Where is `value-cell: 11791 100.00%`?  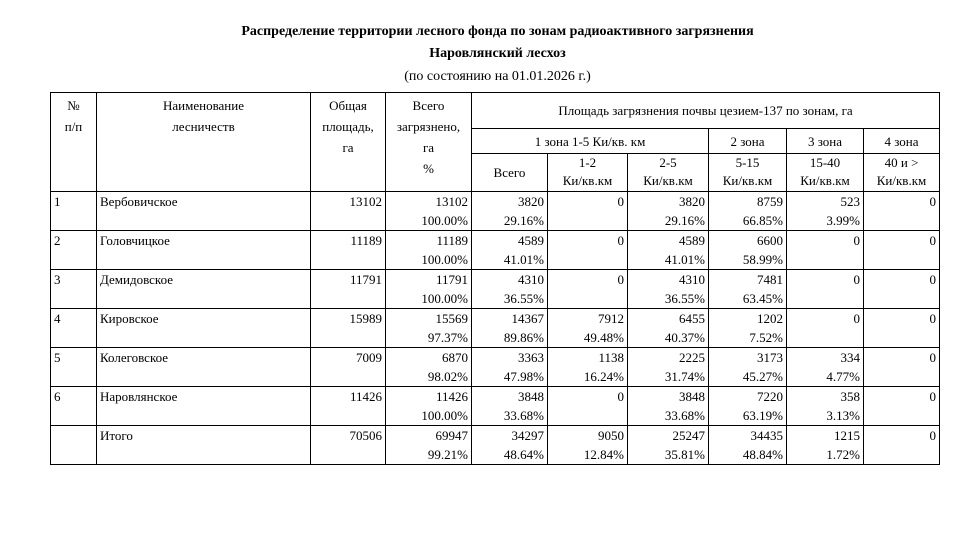 value-cell: 11791 100.00% is located at coordinates (428, 289).